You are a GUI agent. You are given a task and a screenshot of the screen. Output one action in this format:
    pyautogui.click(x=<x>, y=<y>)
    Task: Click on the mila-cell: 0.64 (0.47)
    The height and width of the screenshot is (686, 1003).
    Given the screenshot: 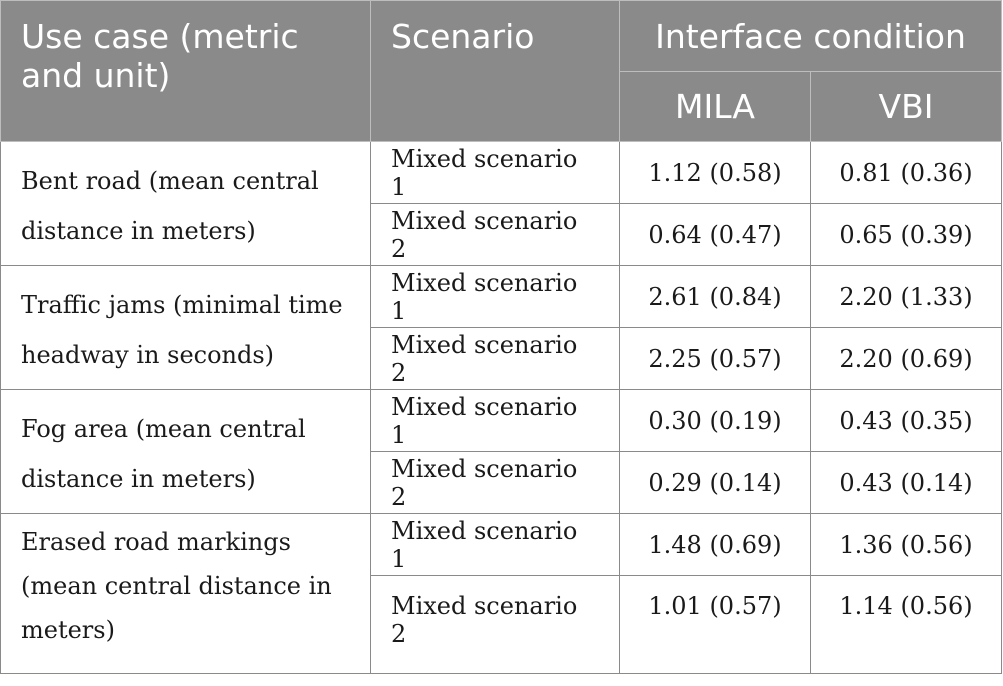 What is the action you would take?
    pyautogui.click(x=715, y=234)
    